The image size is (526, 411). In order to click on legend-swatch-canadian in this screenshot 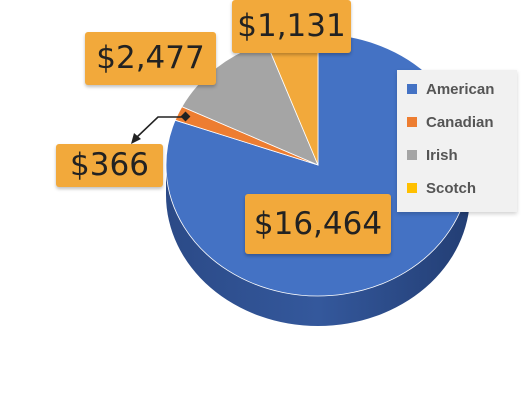, I will do `click(412, 122)`.